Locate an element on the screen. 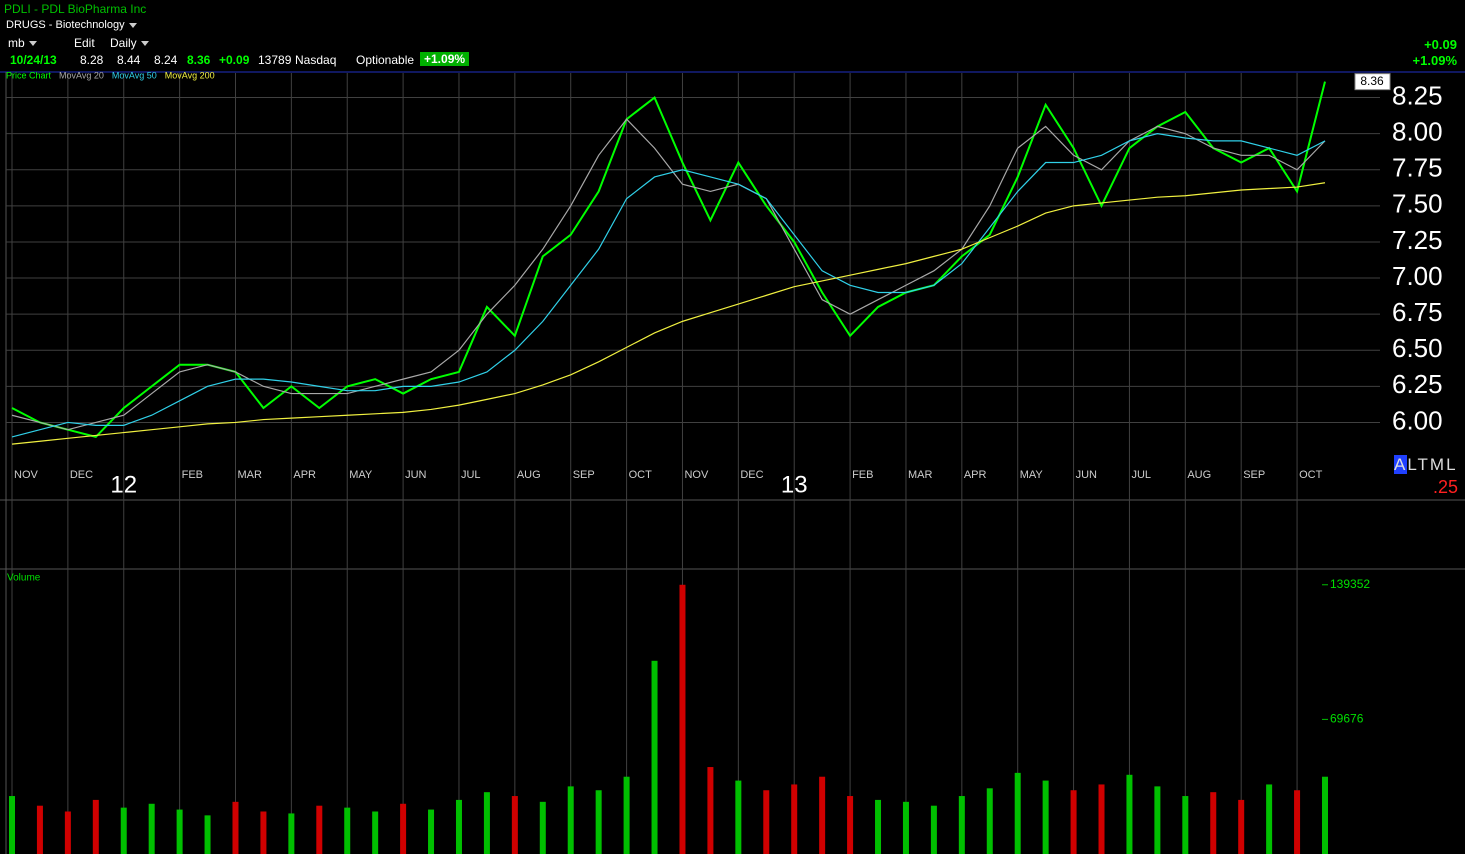  pct-badge: +1.09% is located at coordinates (445, 59).